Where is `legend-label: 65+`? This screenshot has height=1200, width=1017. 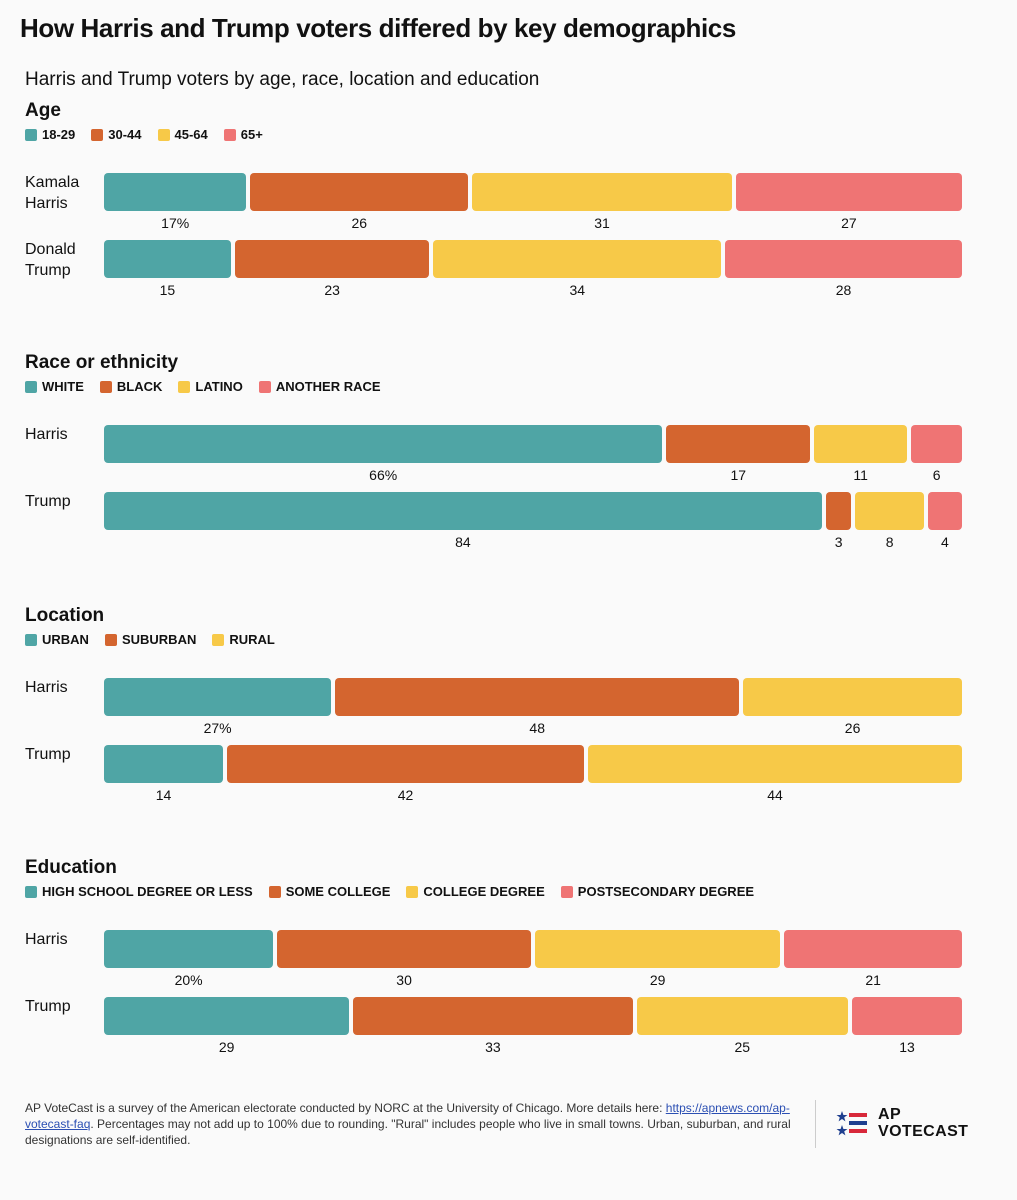
legend-label: 65+ is located at coordinates (251, 134).